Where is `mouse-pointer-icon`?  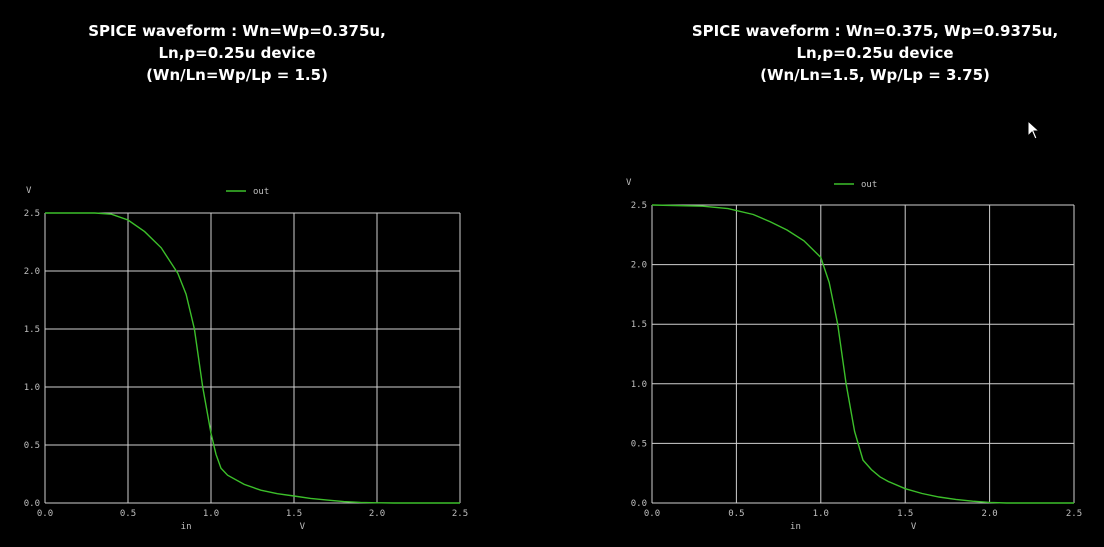
mouse-pointer-icon is located at coordinates (1034, 130).